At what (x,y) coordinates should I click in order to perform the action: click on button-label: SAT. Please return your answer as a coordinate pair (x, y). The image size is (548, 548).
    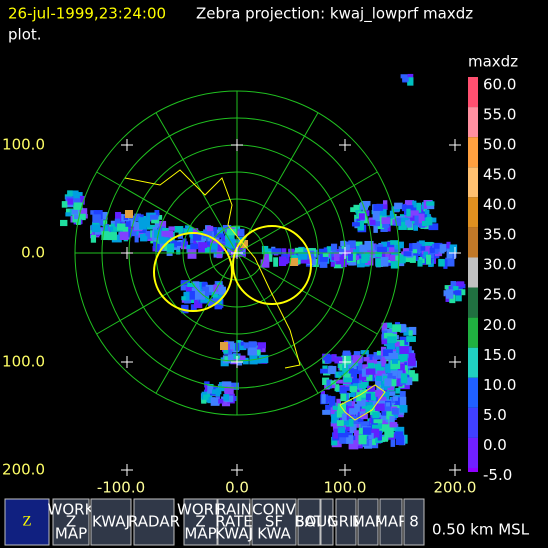
    Looking at the image, I should click on (309, 522).